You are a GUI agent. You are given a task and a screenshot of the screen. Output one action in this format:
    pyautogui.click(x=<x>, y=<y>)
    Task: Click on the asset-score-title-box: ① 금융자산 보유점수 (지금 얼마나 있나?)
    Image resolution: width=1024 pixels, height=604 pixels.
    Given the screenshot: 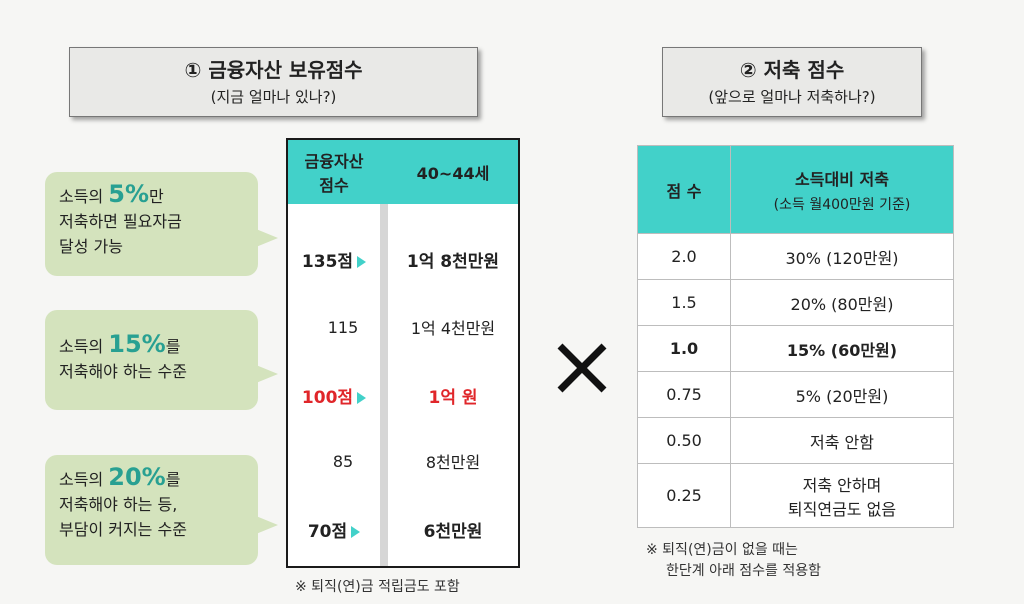 What is the action you would take?
    pyautogui.click(x=273, y=82)
    